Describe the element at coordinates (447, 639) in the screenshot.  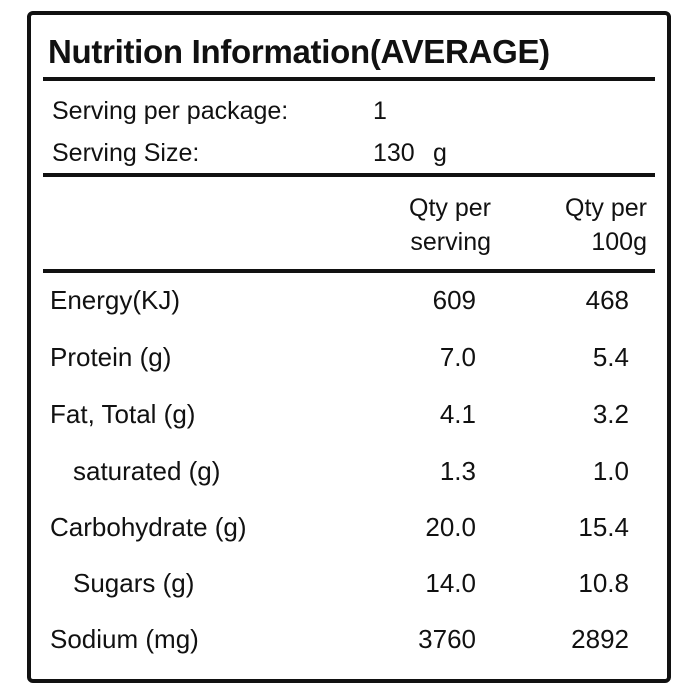
I see `nutrient-per-serving: 3760` at that location.